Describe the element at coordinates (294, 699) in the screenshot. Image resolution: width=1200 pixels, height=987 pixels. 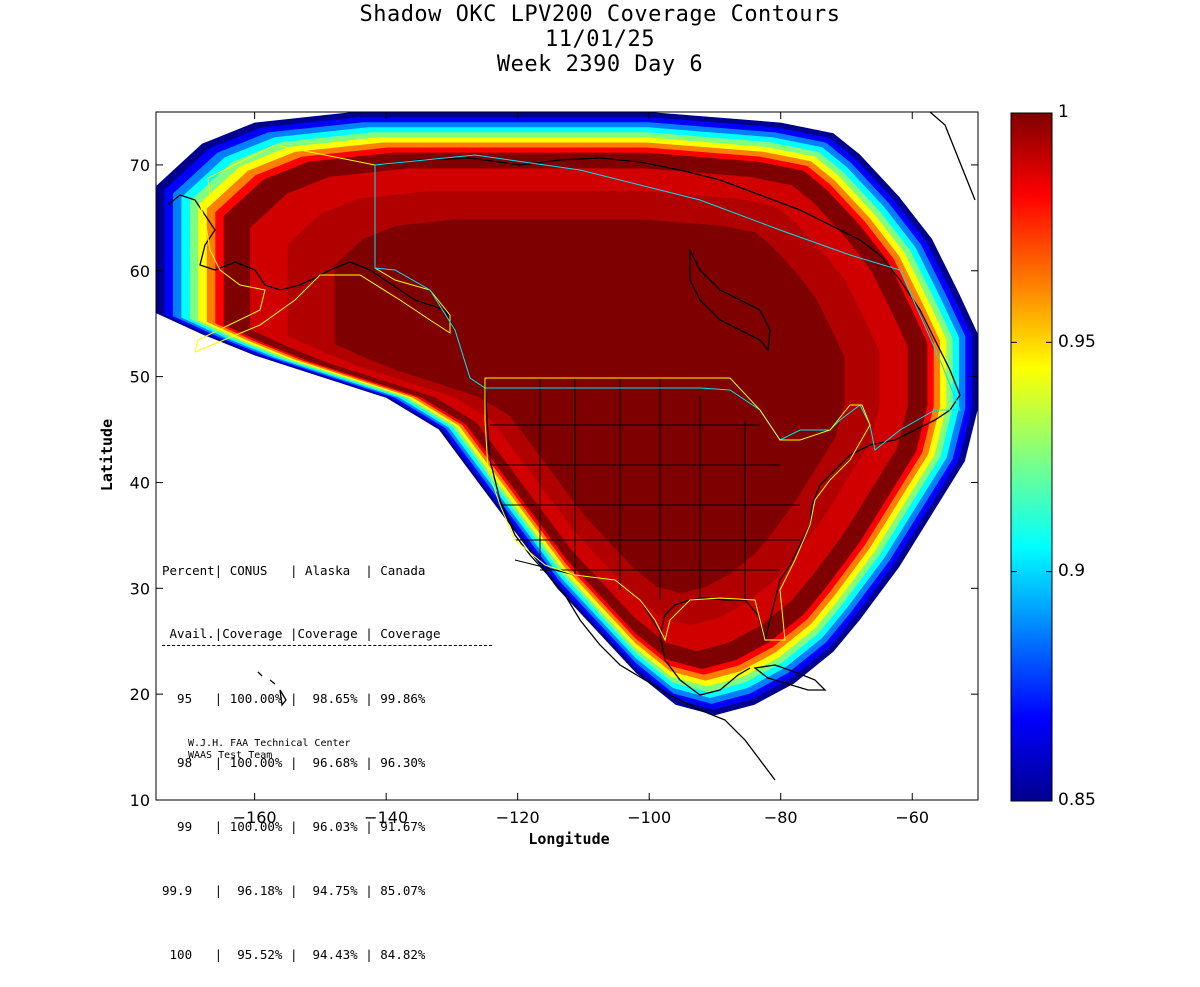
I see `stats-row: 95 | 100.00% | 98.65% | 99.86%` at that location.